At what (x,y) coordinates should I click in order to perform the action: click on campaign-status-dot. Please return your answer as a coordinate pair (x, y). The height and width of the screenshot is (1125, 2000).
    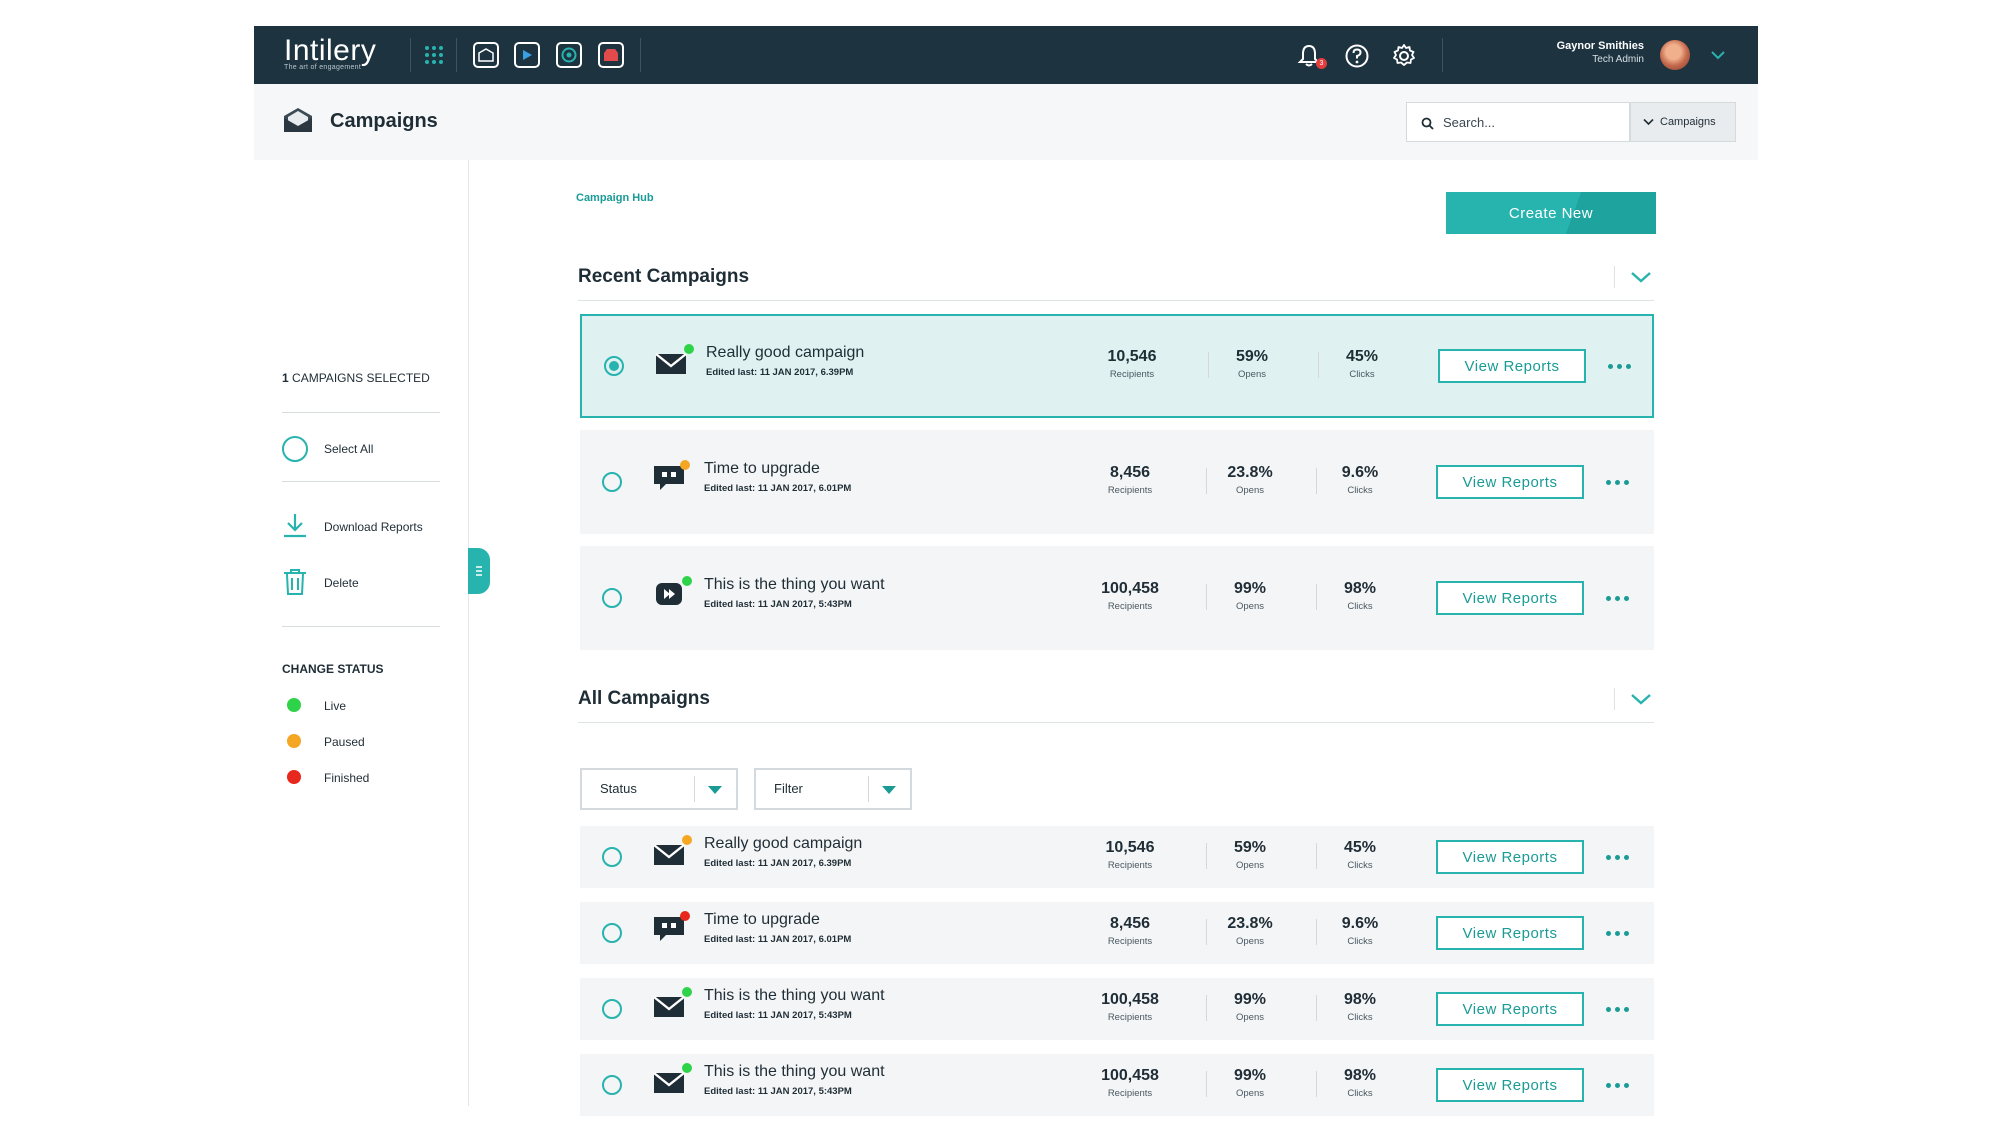
    Looking at the image, I should click on (685, 465).